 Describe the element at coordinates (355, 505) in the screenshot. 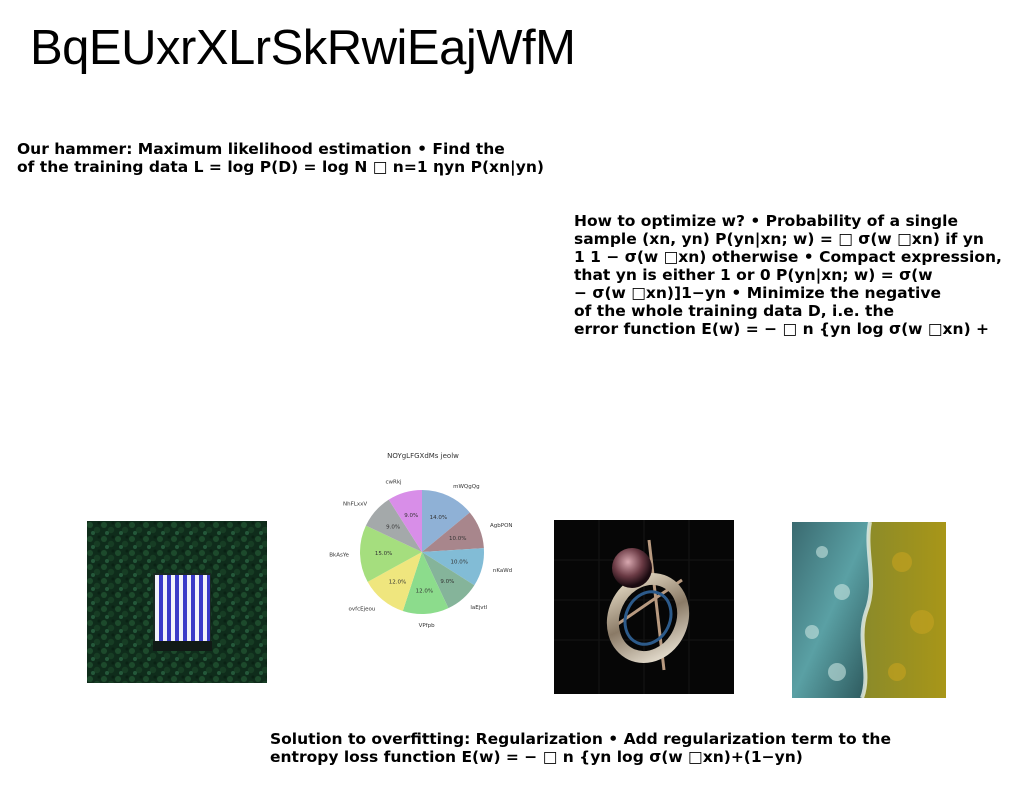

I see `pie-category-label: NhFLxxV` at that location.